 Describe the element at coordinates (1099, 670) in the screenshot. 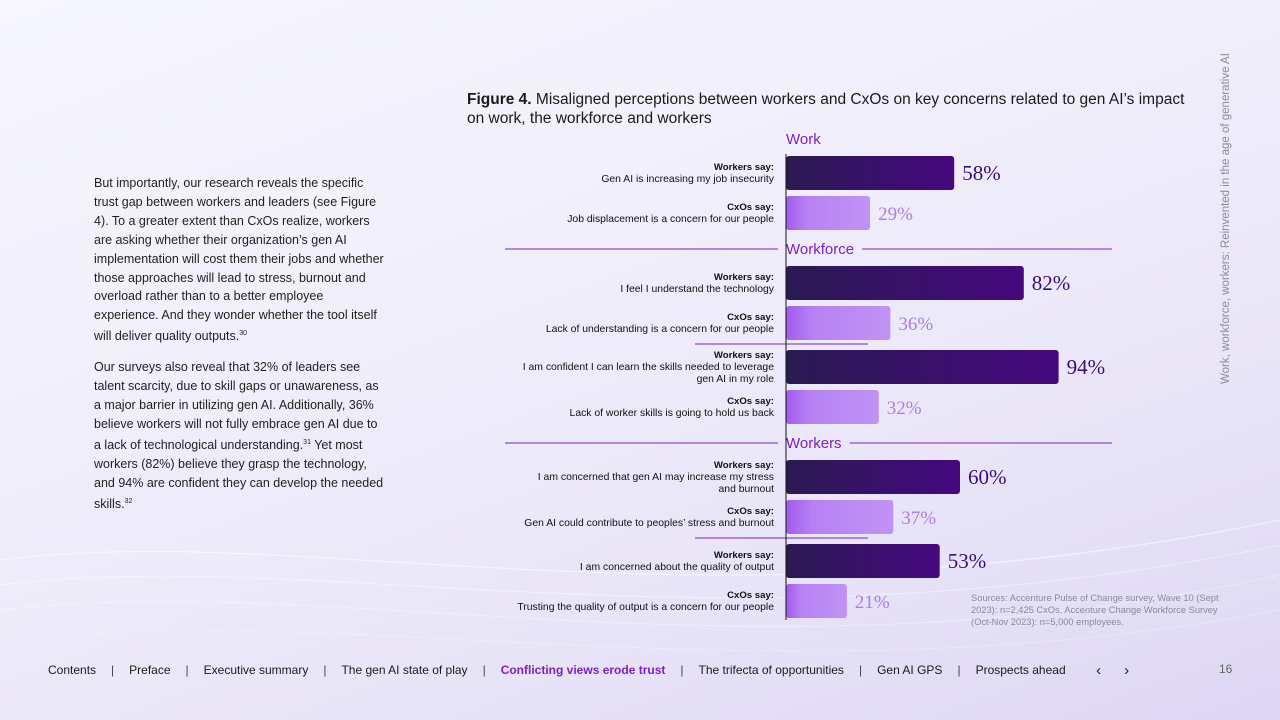

I see `chevron-left-icon: ‹` at that location.